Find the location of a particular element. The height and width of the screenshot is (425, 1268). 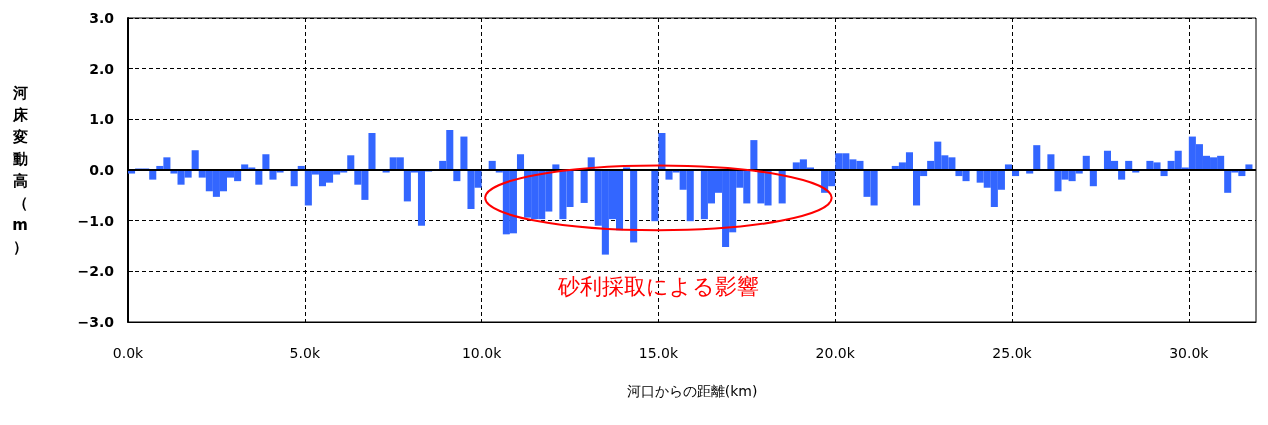

x-axis-title: 河口からの距離(km) is located at coordinates (692, 391).